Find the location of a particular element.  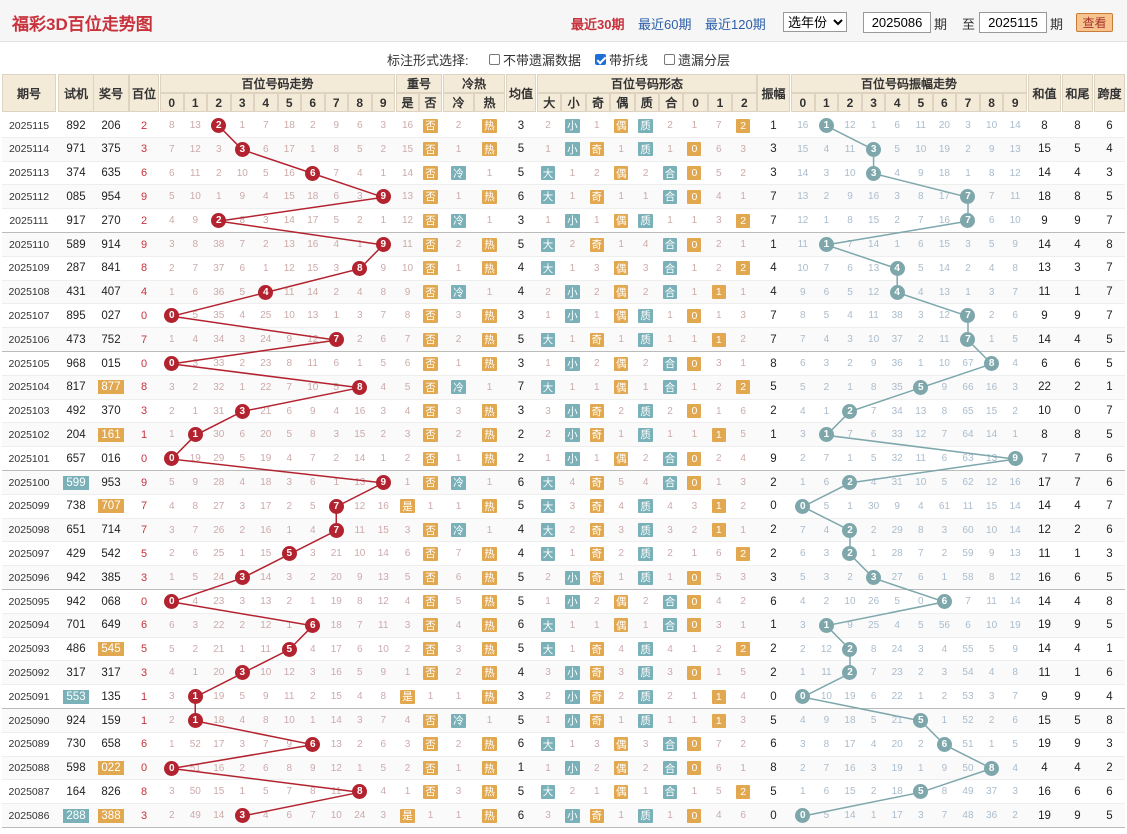

trend-miss: 3 is located at coordinates (171, 792).